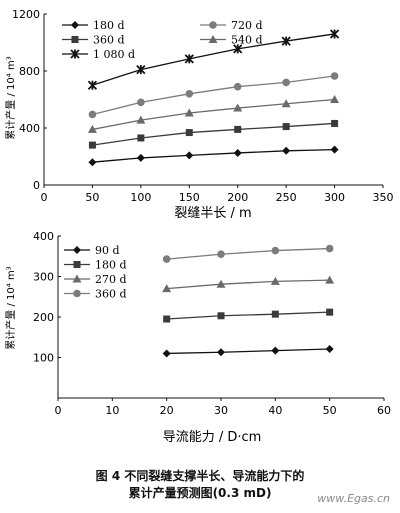 Image resolution: width=400 pixels, height=513 pixels. What do you see at coordinates (140, 197) in the screenshot?
I see `x-tick-label: 100` at bounding box center [140, 197].